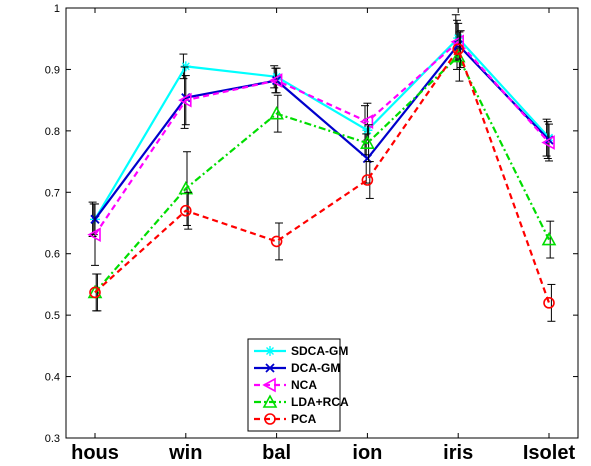 Image resolution: width=591 pixels, height=466 pixels. Describe the element at coordinates (52, 439) in the screenshot. I see `y-tick-label: 0.3` at that location.